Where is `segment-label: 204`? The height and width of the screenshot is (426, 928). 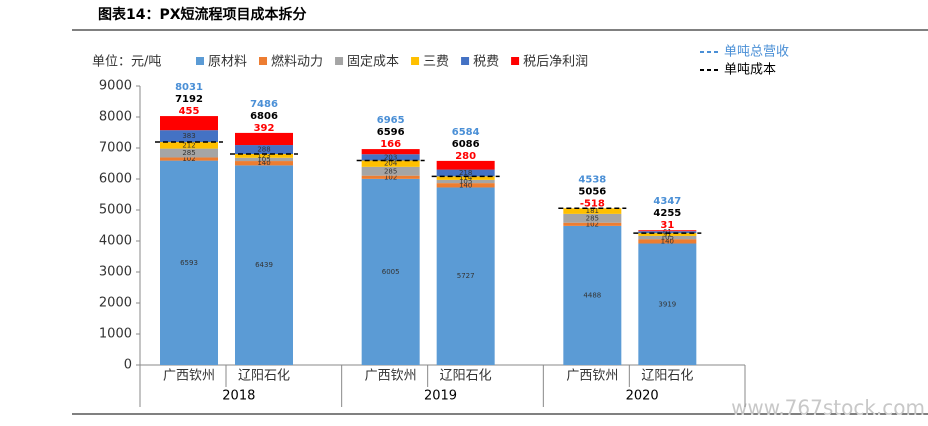 segment-label: 204 is located at coordinates (391, 164).